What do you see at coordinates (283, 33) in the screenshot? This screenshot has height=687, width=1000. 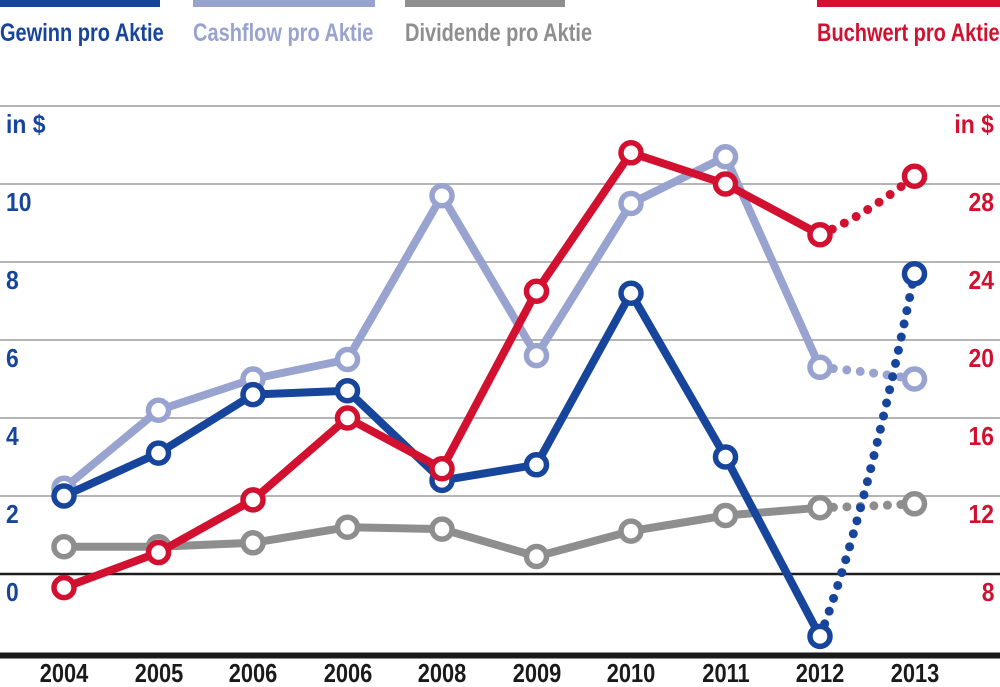 I see `legend-label-cashflow: Cashflow pro Aktie` at bounding box center [283, 33].